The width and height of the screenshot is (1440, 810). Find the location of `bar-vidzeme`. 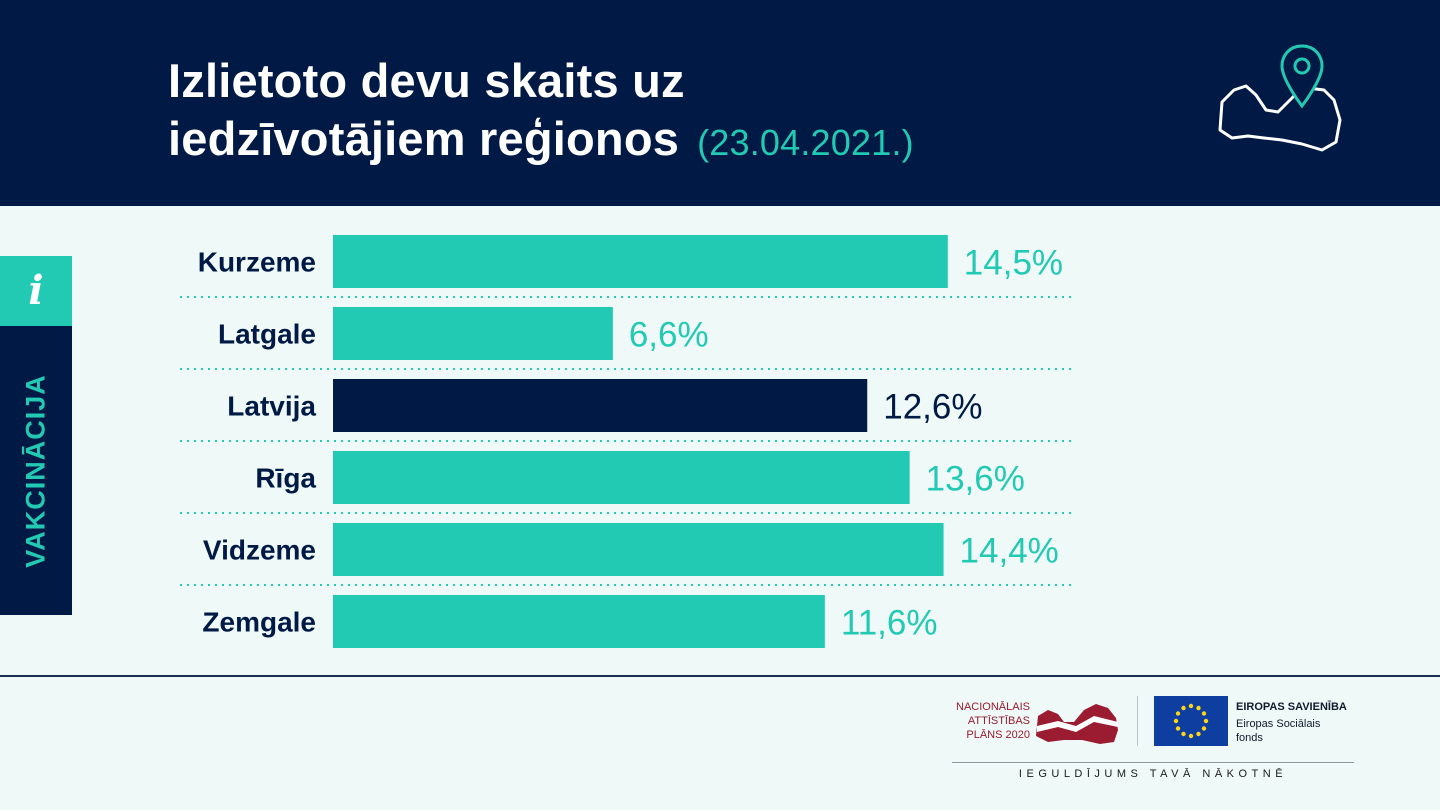

bar-vidzeme is located at coordinates (638, 549).